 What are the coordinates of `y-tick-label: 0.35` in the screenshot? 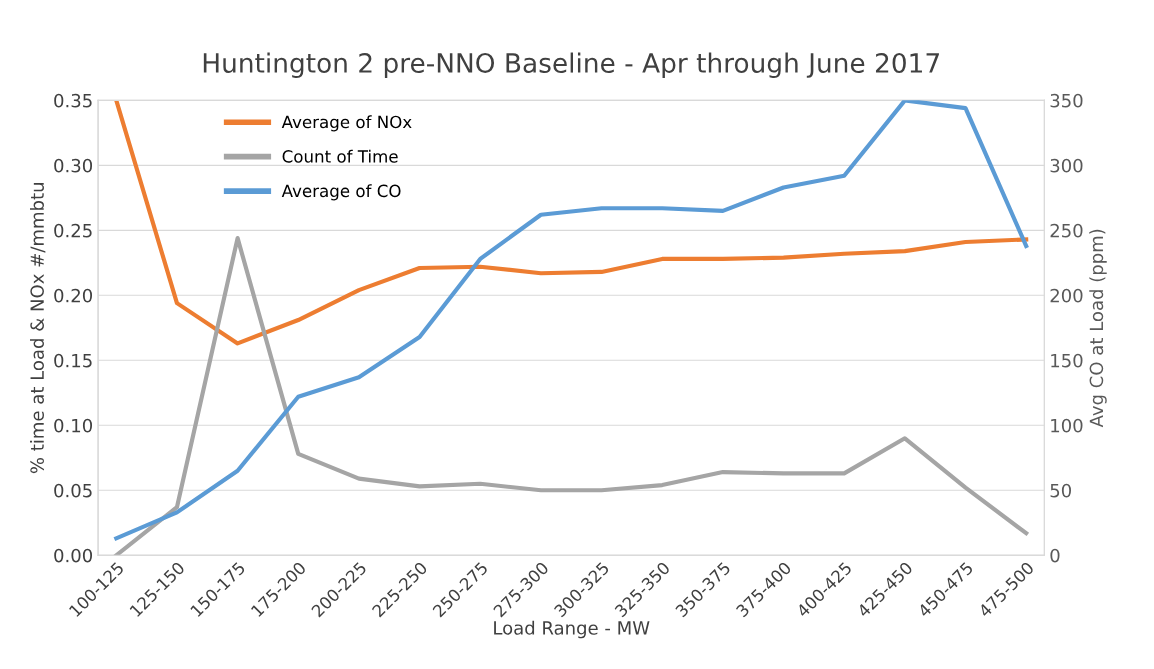 It's located at (73, 100).